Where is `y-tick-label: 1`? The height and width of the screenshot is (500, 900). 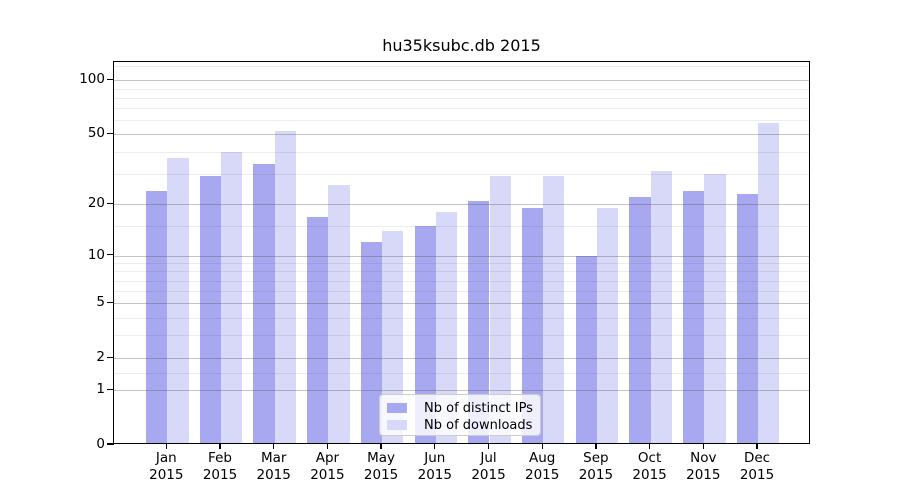
y-tick-label: 1 is located at coordinates (100, 389).